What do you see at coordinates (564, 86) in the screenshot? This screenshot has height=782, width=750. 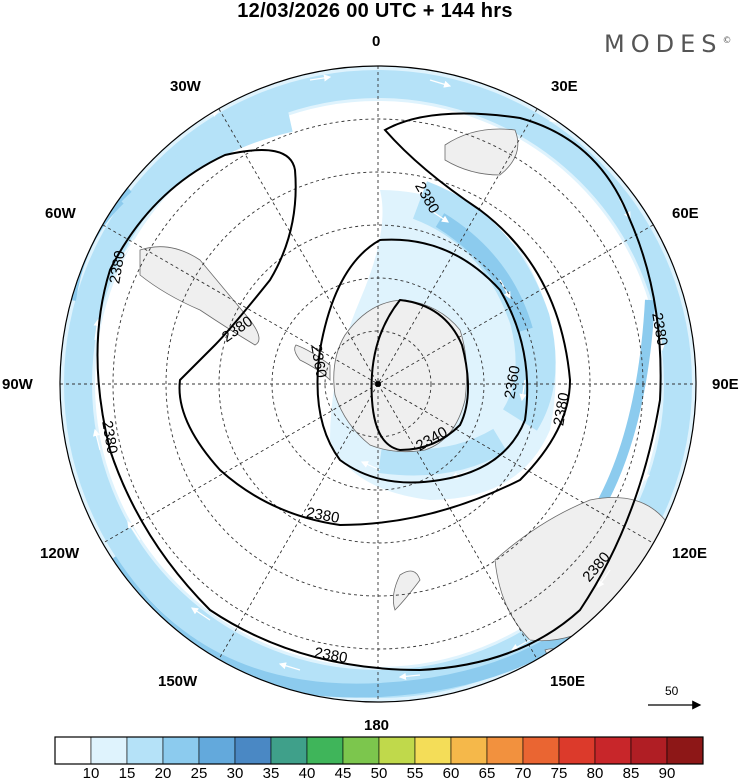 I see `lon-label-30e: 30E` at bounding box center [564, 86].